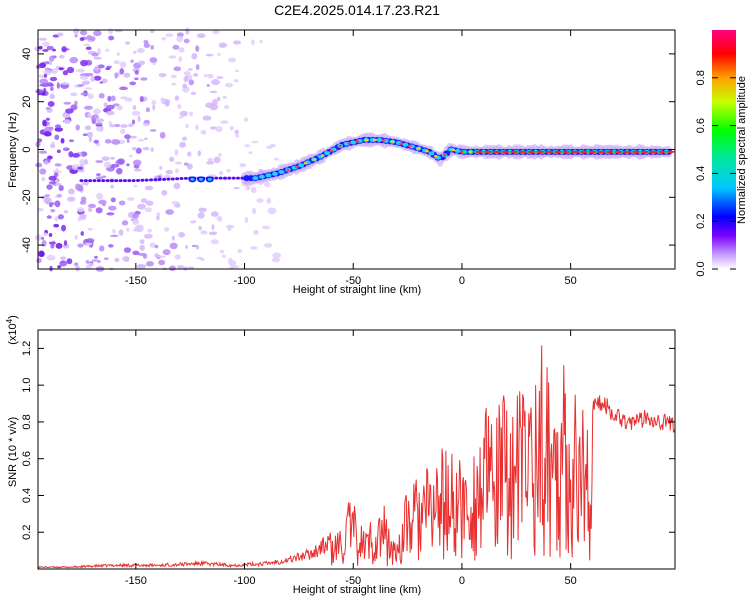 Image resolution: width=750 pixels, height=600 pixels. I want to click on colorbar-gradient, so click(724, 149).